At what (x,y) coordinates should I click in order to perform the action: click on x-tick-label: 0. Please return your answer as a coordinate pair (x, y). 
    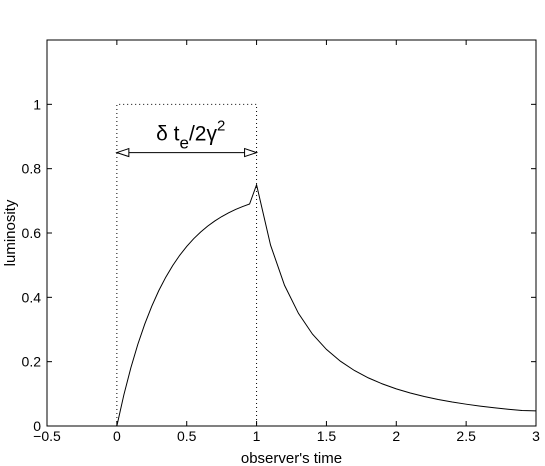
    Looking at the image, I should click on (117, 436).